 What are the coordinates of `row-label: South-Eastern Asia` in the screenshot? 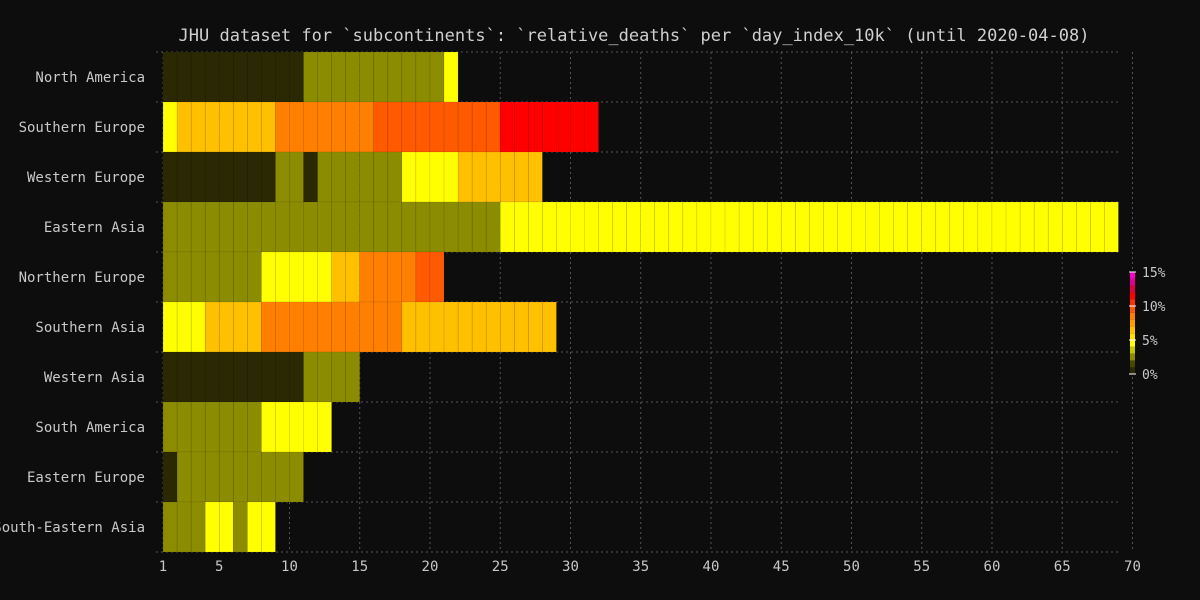 It's located at (72, 528).